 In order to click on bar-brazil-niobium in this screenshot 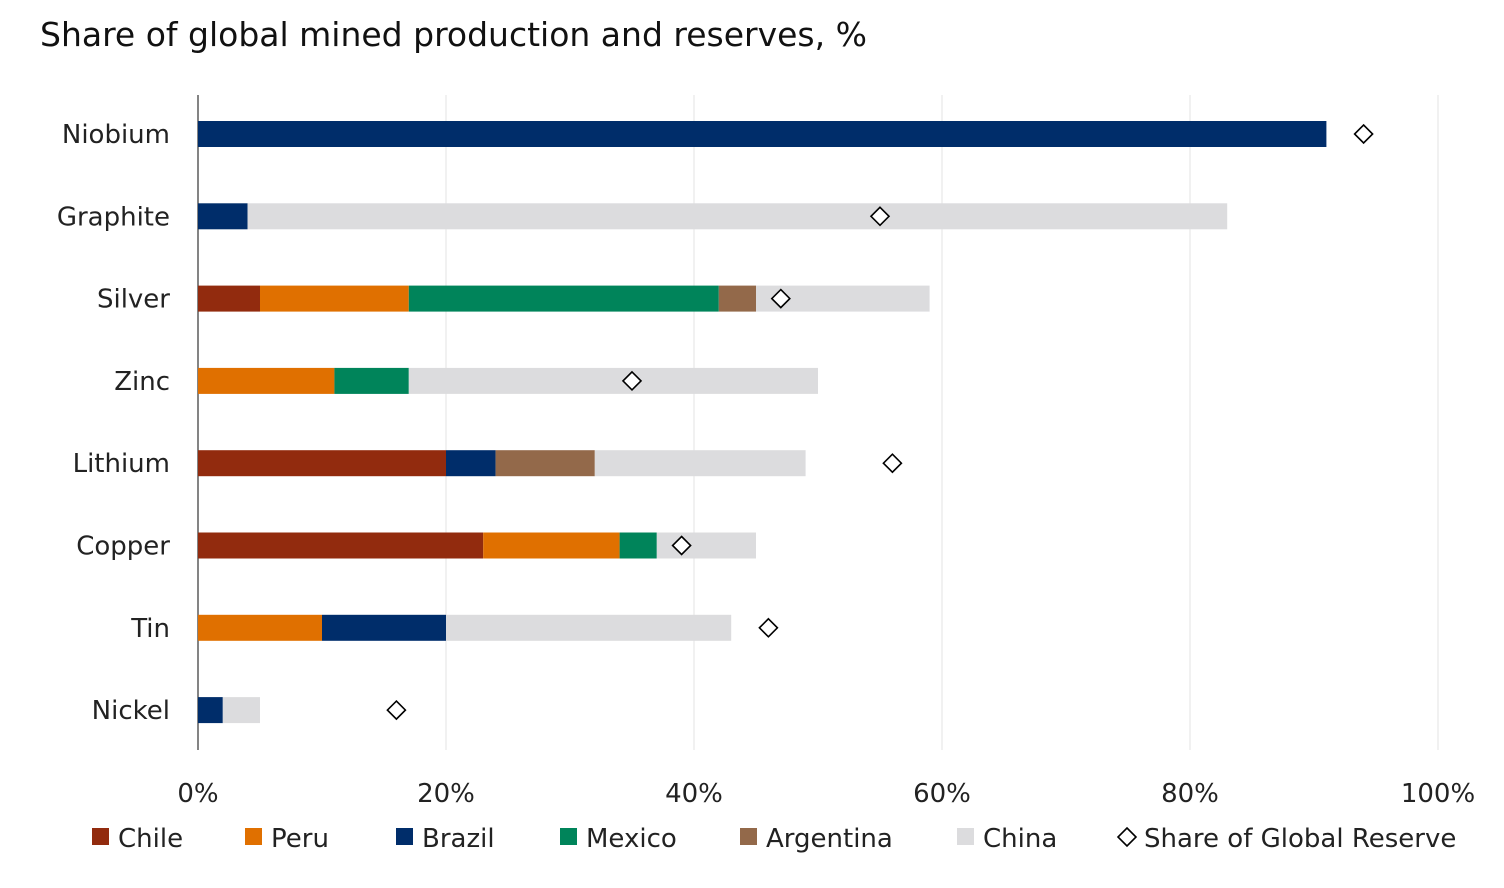, I will do `click(762, 134)`.